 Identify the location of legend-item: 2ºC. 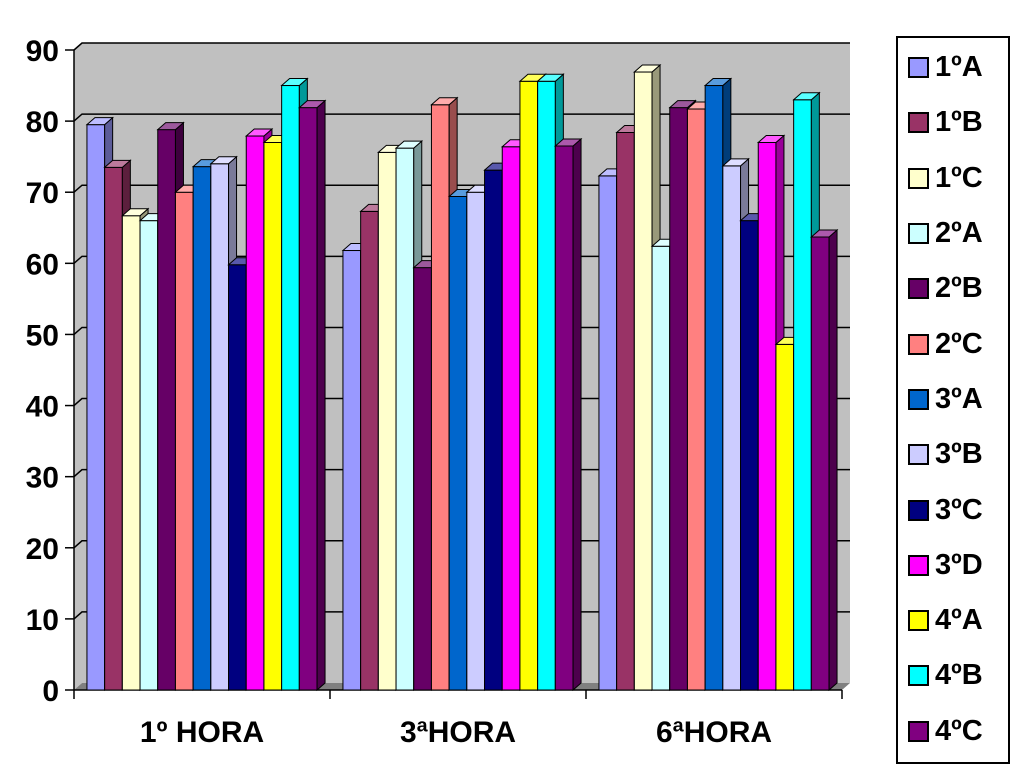
(953, 343).